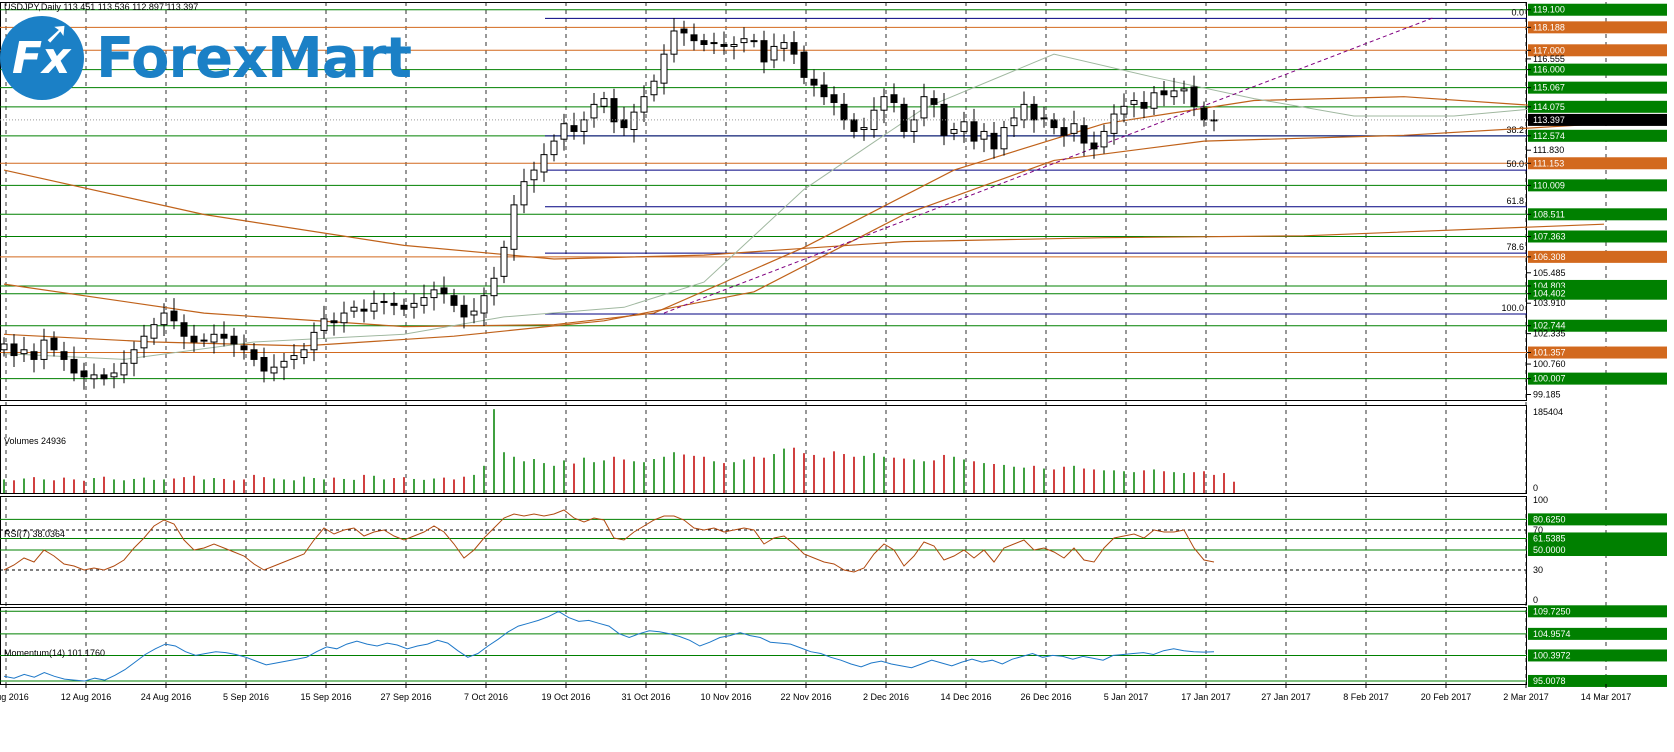 The height and width of the screenshot is (752, 1674). I want to click on logo-mark: Fx, so click(41, 58).